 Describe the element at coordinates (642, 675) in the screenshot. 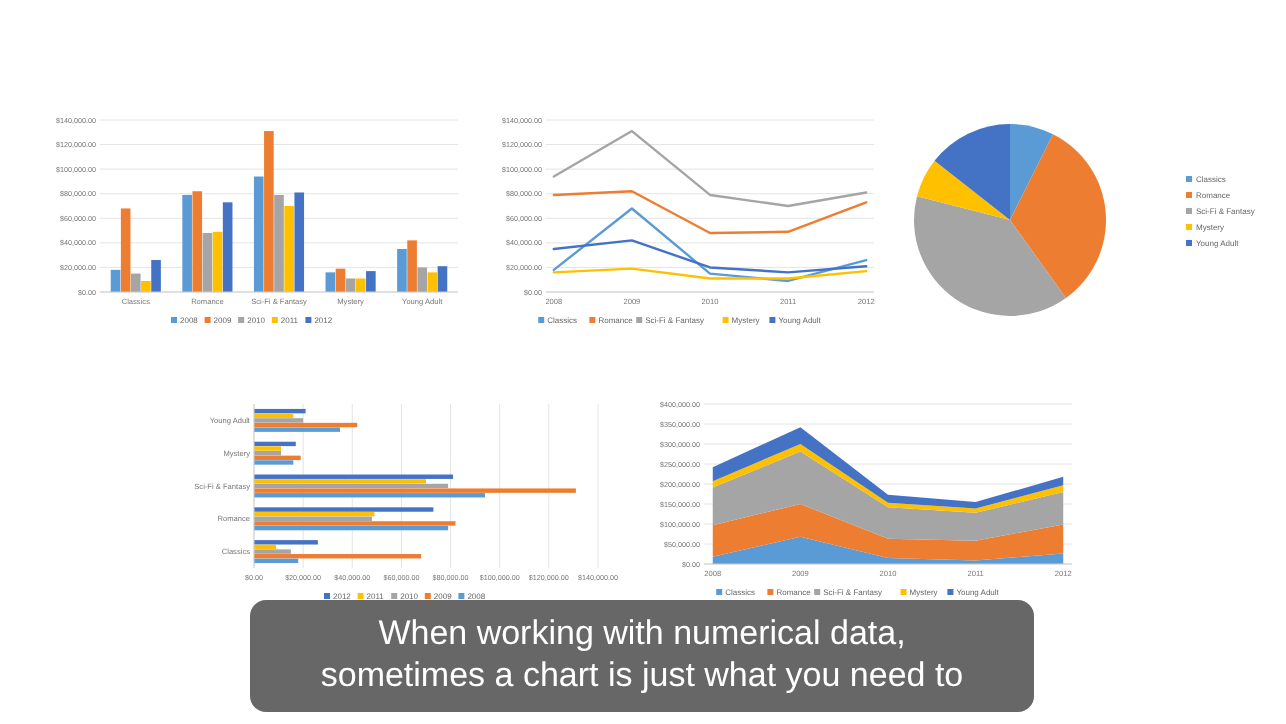

I see `text: sometimes a chart is just what you need to` at that location.